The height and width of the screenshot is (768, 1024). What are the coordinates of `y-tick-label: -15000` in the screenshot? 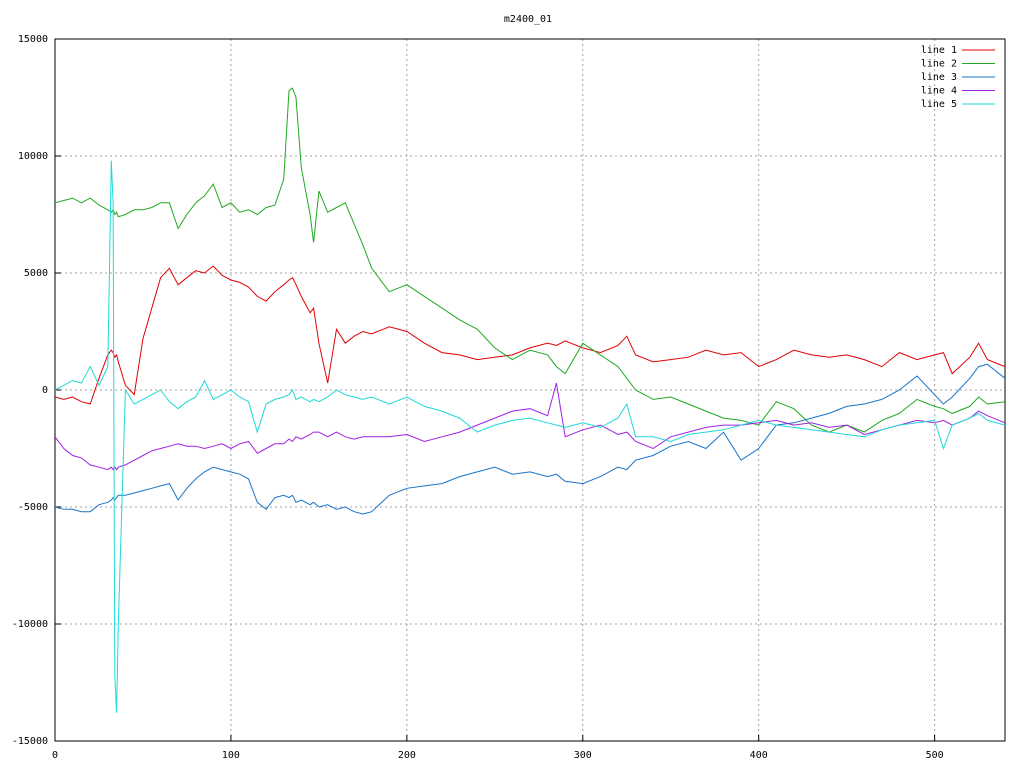 It's located at (30, 741).